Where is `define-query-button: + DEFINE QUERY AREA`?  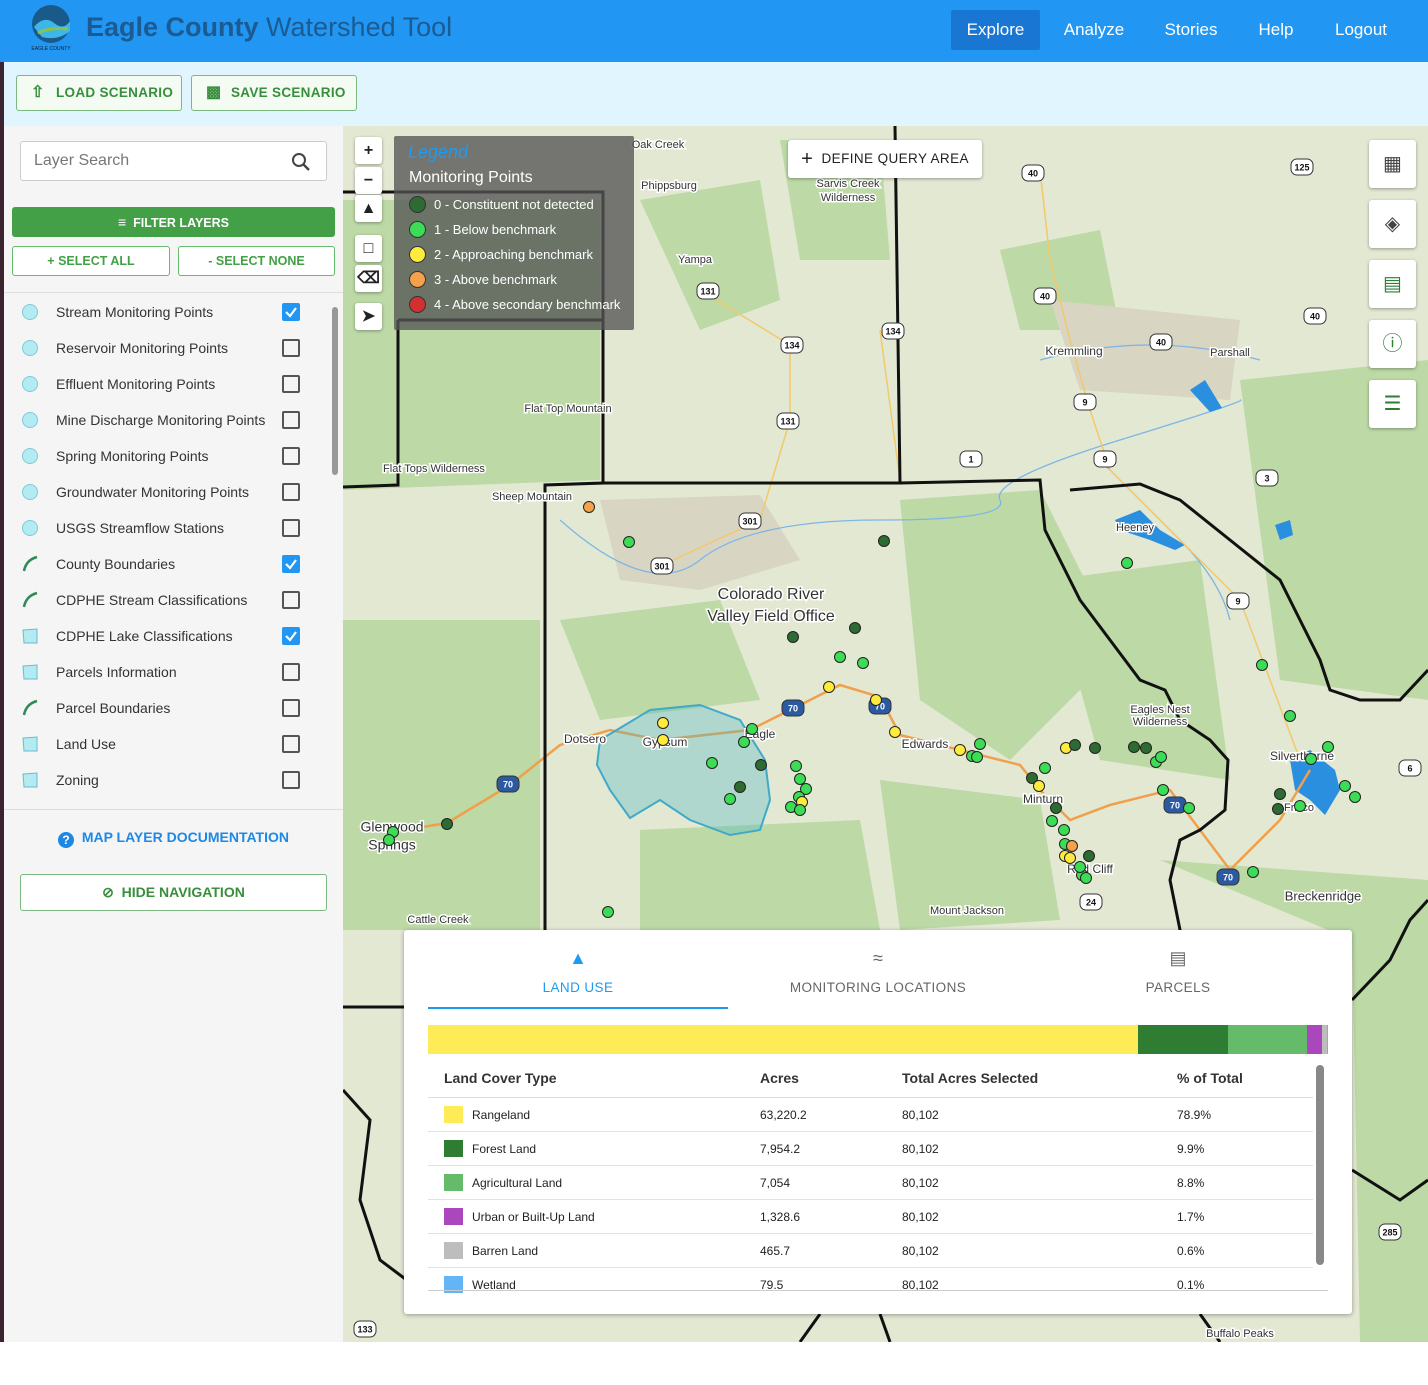 define-query-button: + DEFINE QUERY AREA is located at coordinates (885, 159).